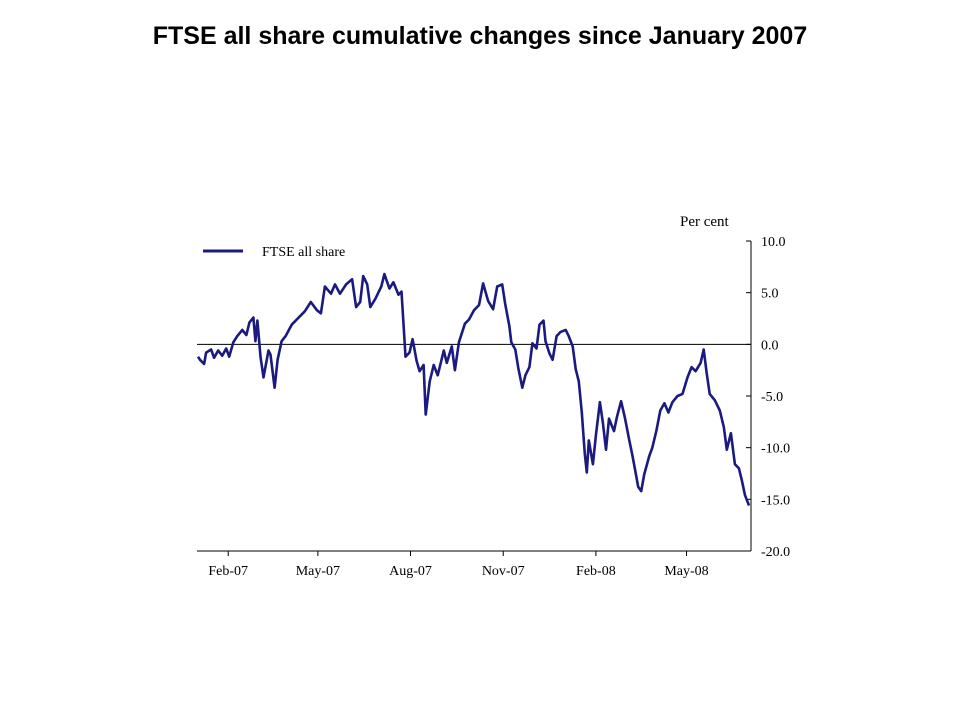 This screenshot has width=960, height=720. What do you see at coordinates (503, 571) in the screenshot?
I see `x-tick-label: Nov-07` at bounding box center [503, 571].